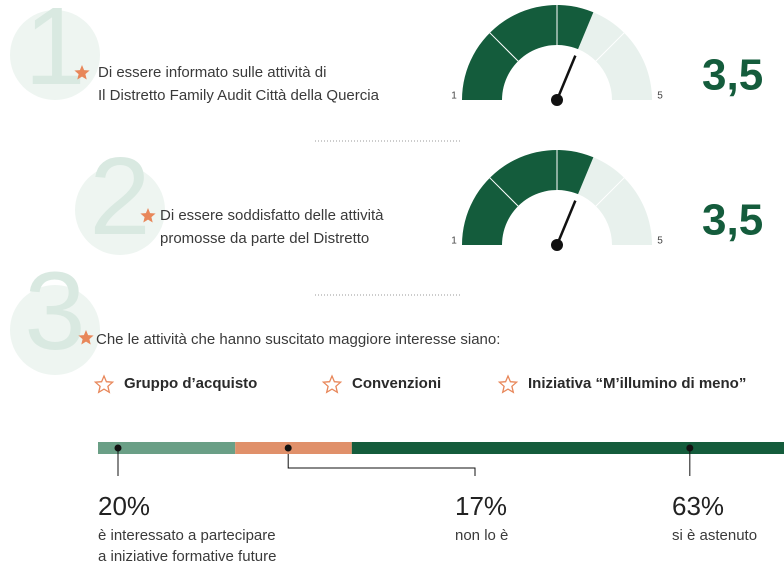  Describe the element at coordinates (481, 535) in the screenshot. I see `percent-desc: non lo è` at that location.